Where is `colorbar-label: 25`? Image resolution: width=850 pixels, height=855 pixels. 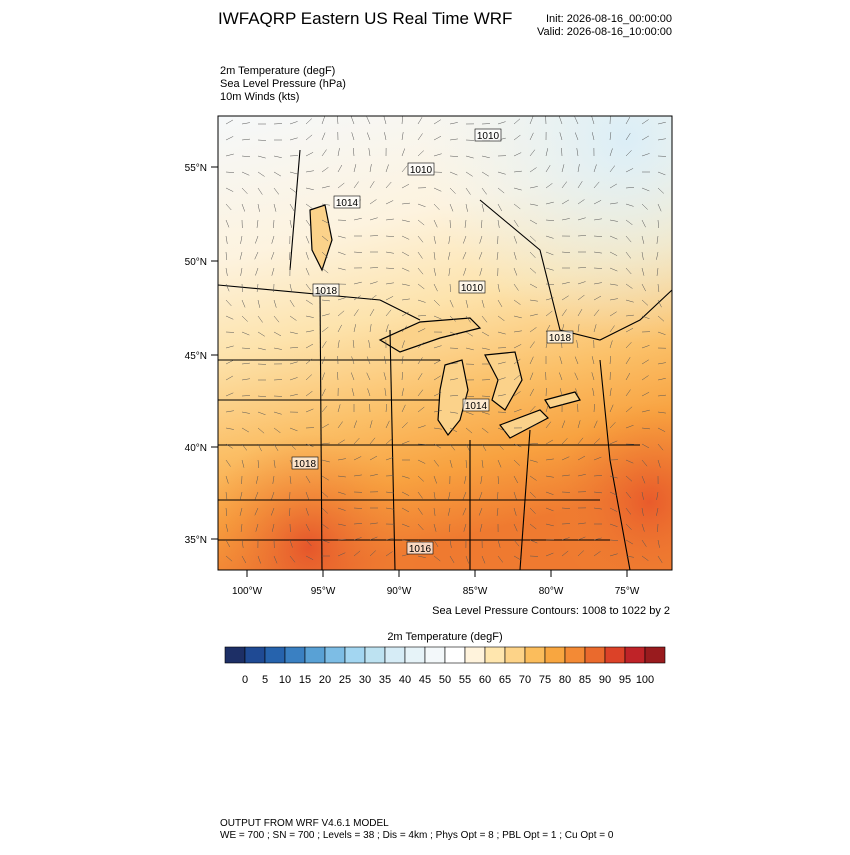
colorbar-label: 25 is located at coordinates (345, 680).